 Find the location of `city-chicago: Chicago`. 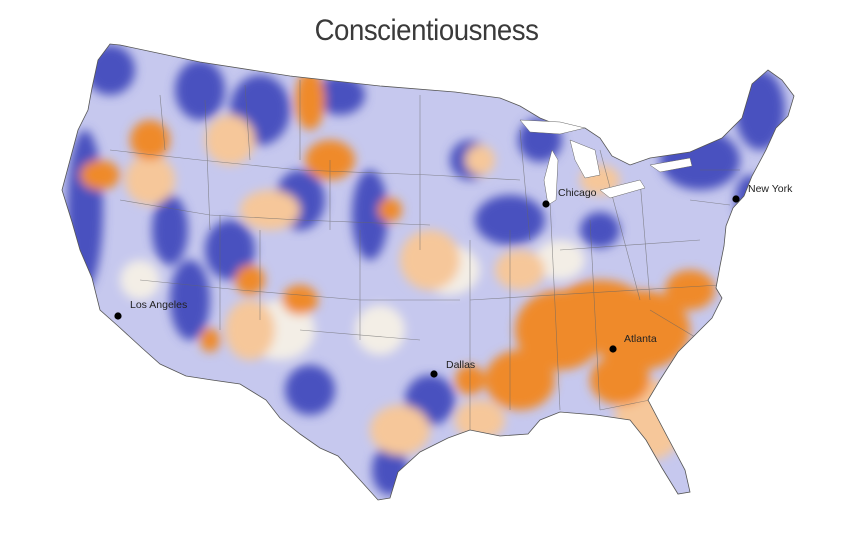

city-chicago: Chicago is located at coordinates (569, 197).